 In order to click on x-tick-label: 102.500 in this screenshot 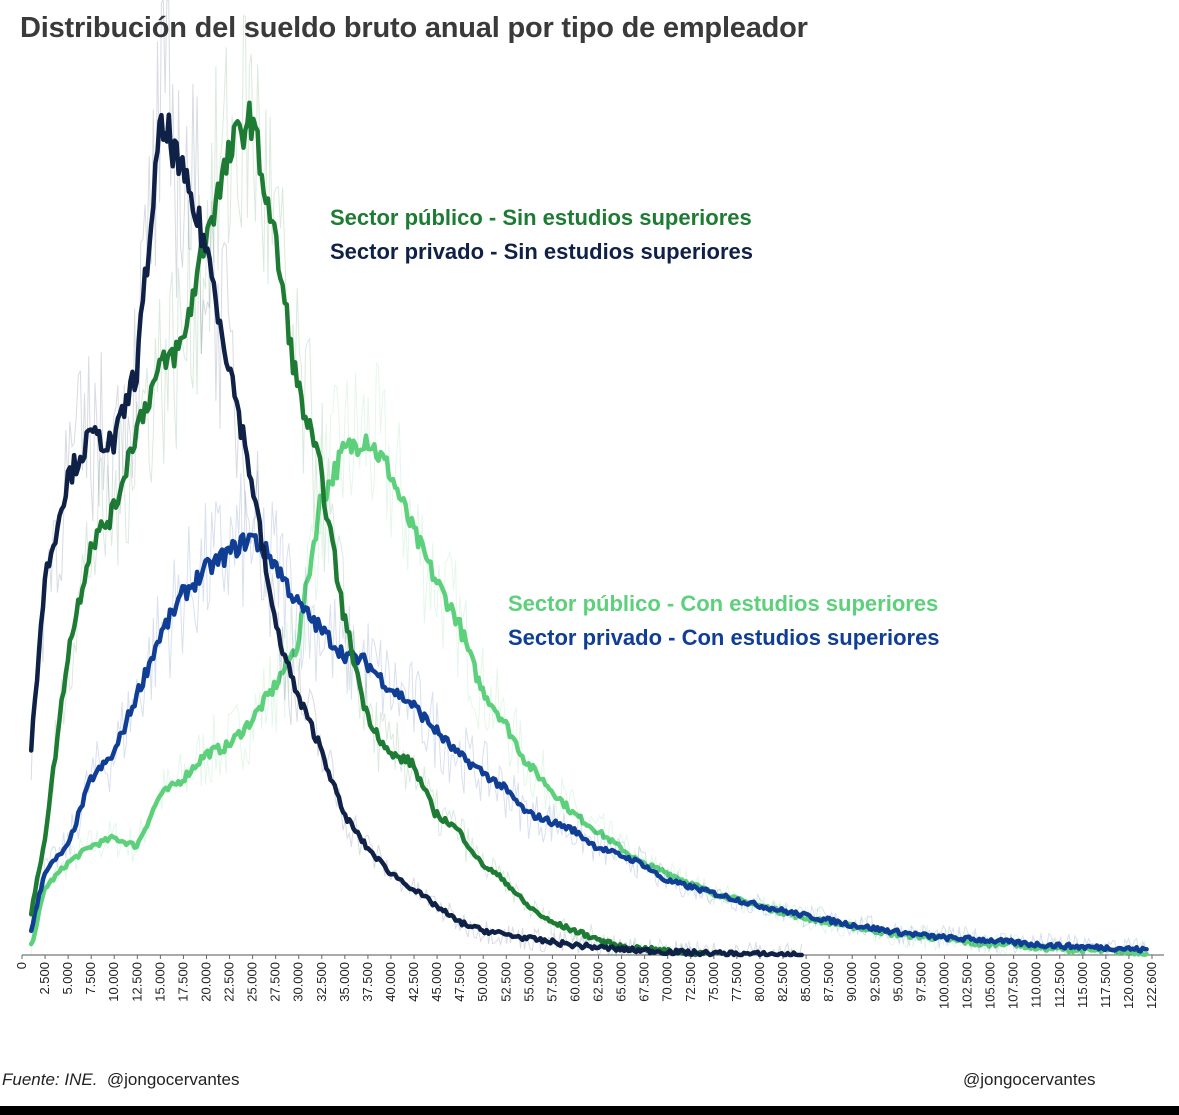, I will do `click(967, 985)`.